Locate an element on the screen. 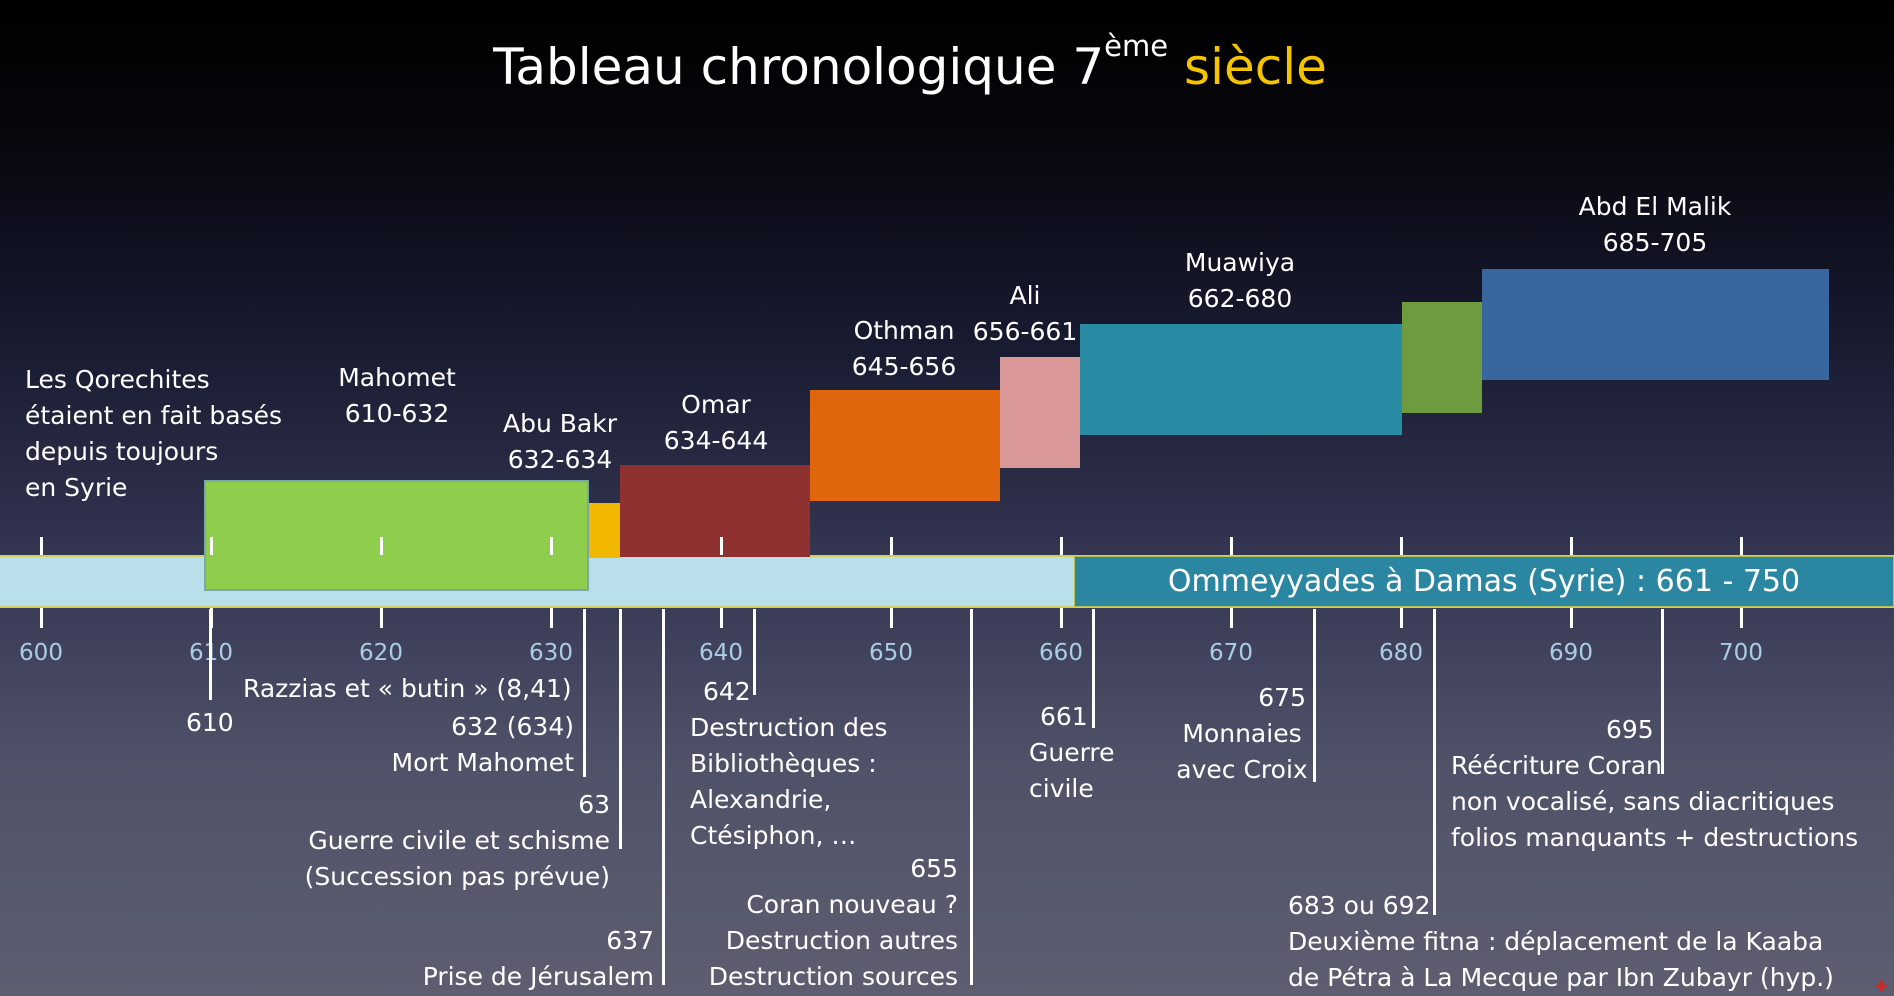 The image size is (1894, 996). reign-label-omar: Omar 634-644 is located at coordinates (716, 423).